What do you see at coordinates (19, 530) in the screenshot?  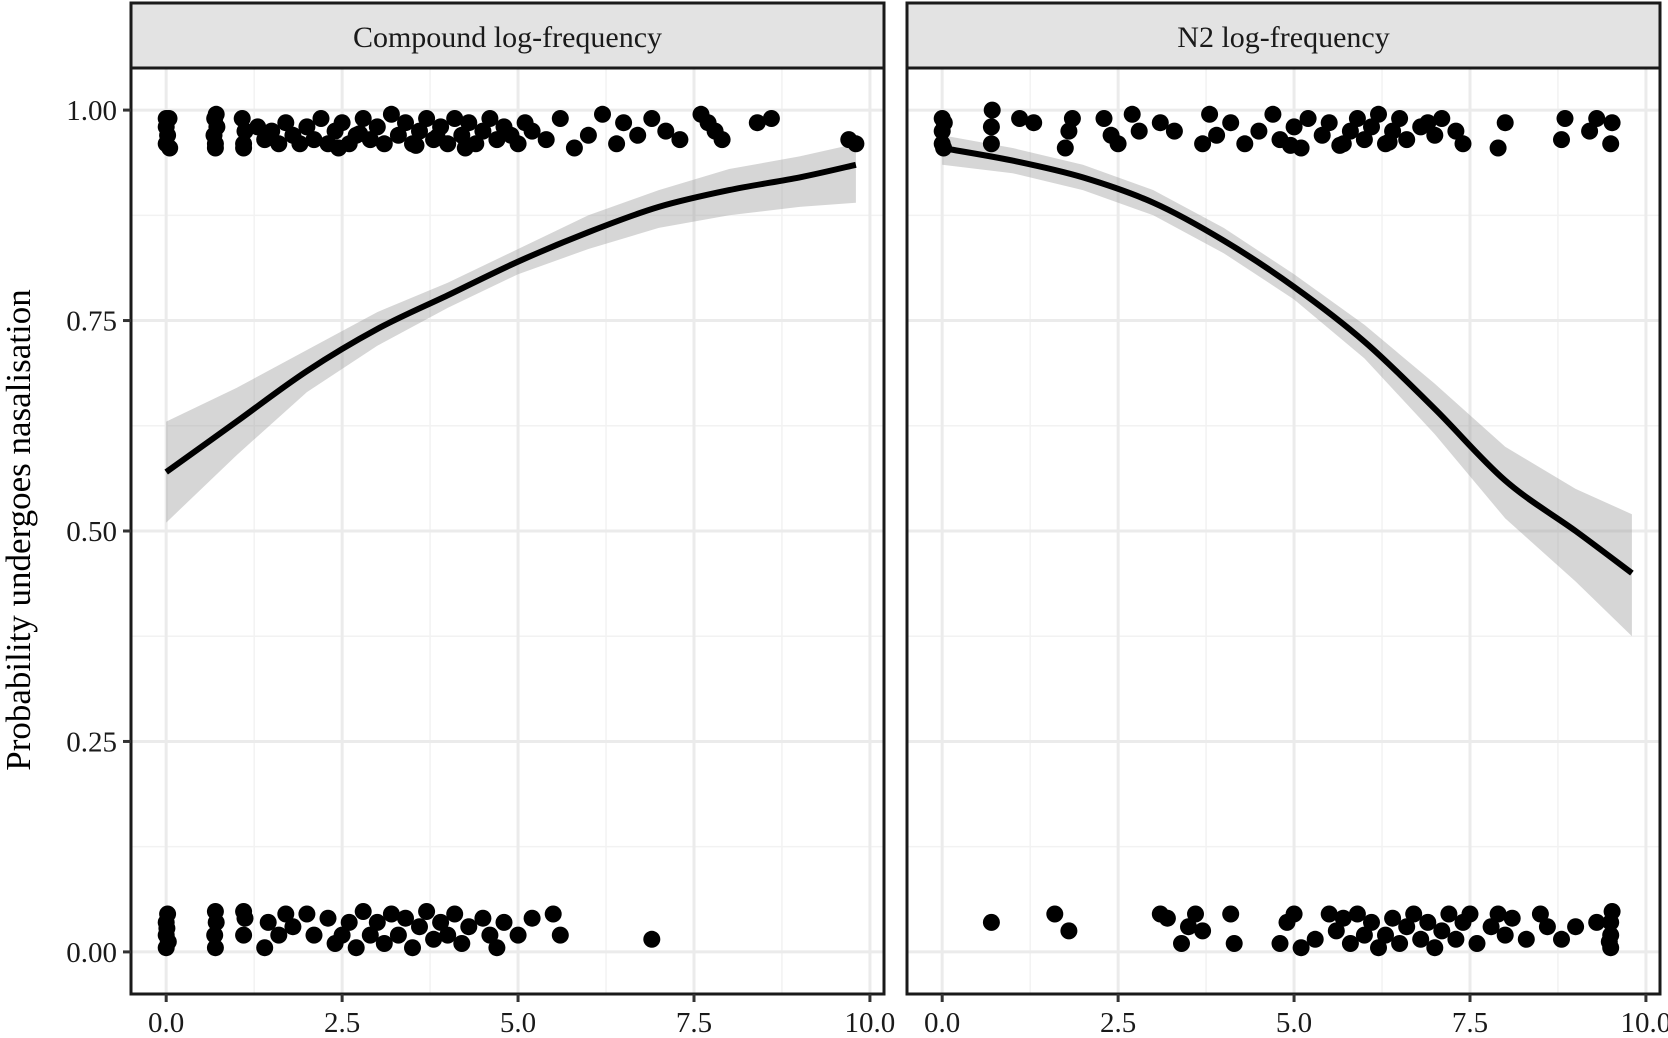 I see `y-axis-title: Probability undergoes nasalisation` at bounding box center [19, 530].